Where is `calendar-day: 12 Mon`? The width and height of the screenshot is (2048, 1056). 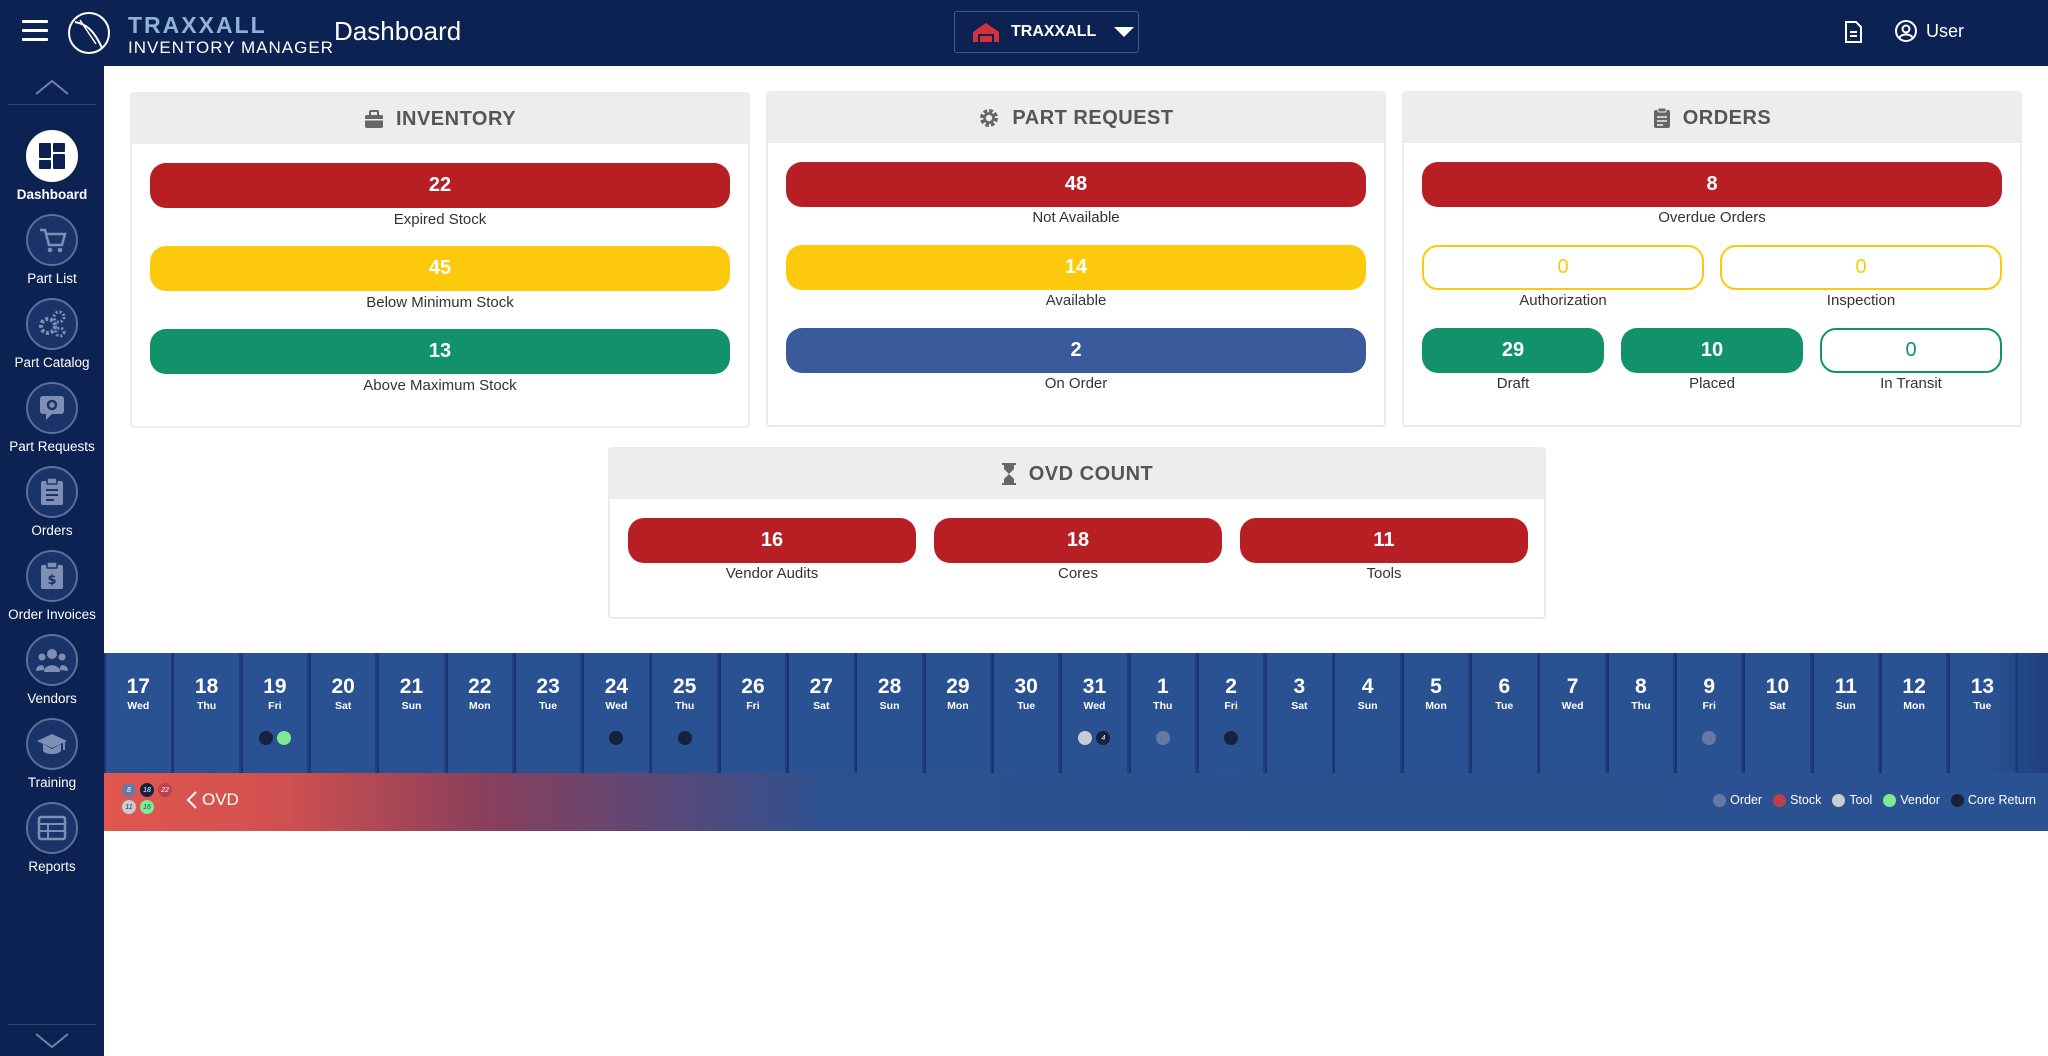 calendar-day: 12 Mon is located at coordinates (1913, 713).